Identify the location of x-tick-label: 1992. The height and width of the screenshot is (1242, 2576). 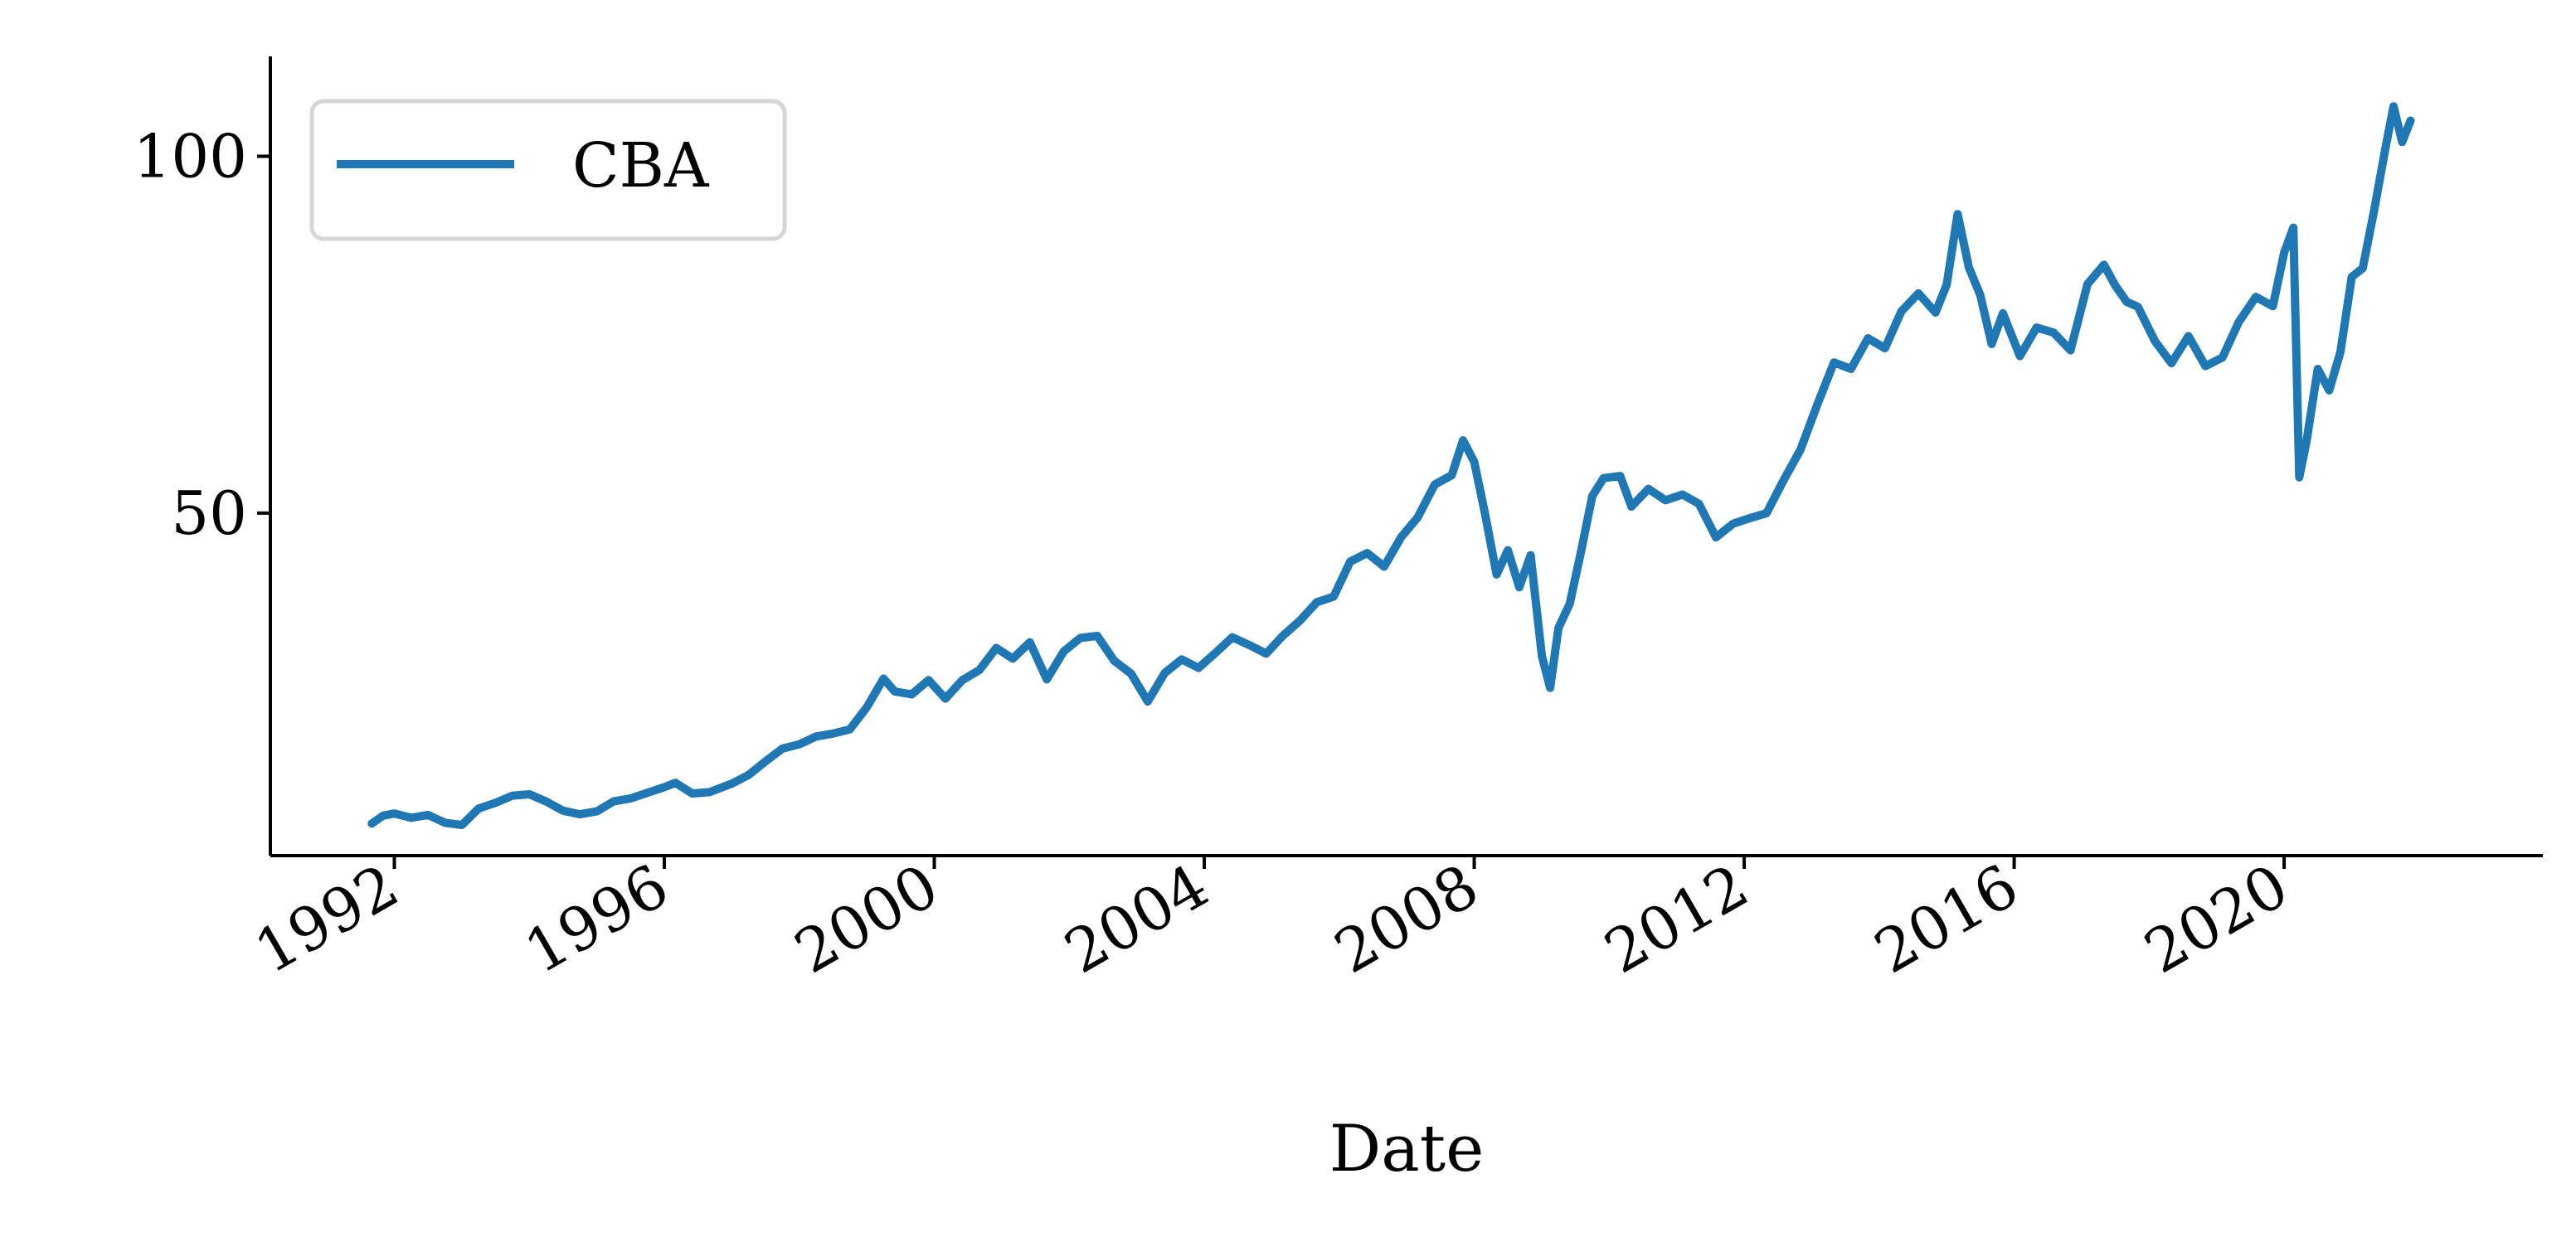
(326, 919).